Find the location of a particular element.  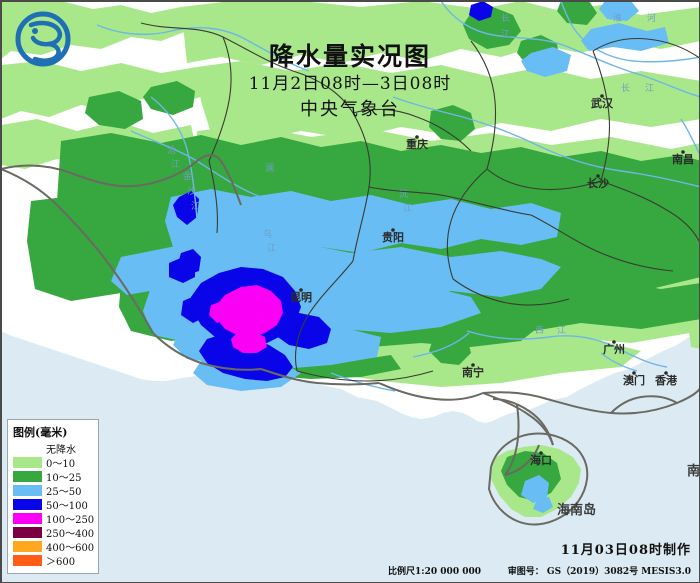

svg-text: 沧 is located at coordinates (171, 150).